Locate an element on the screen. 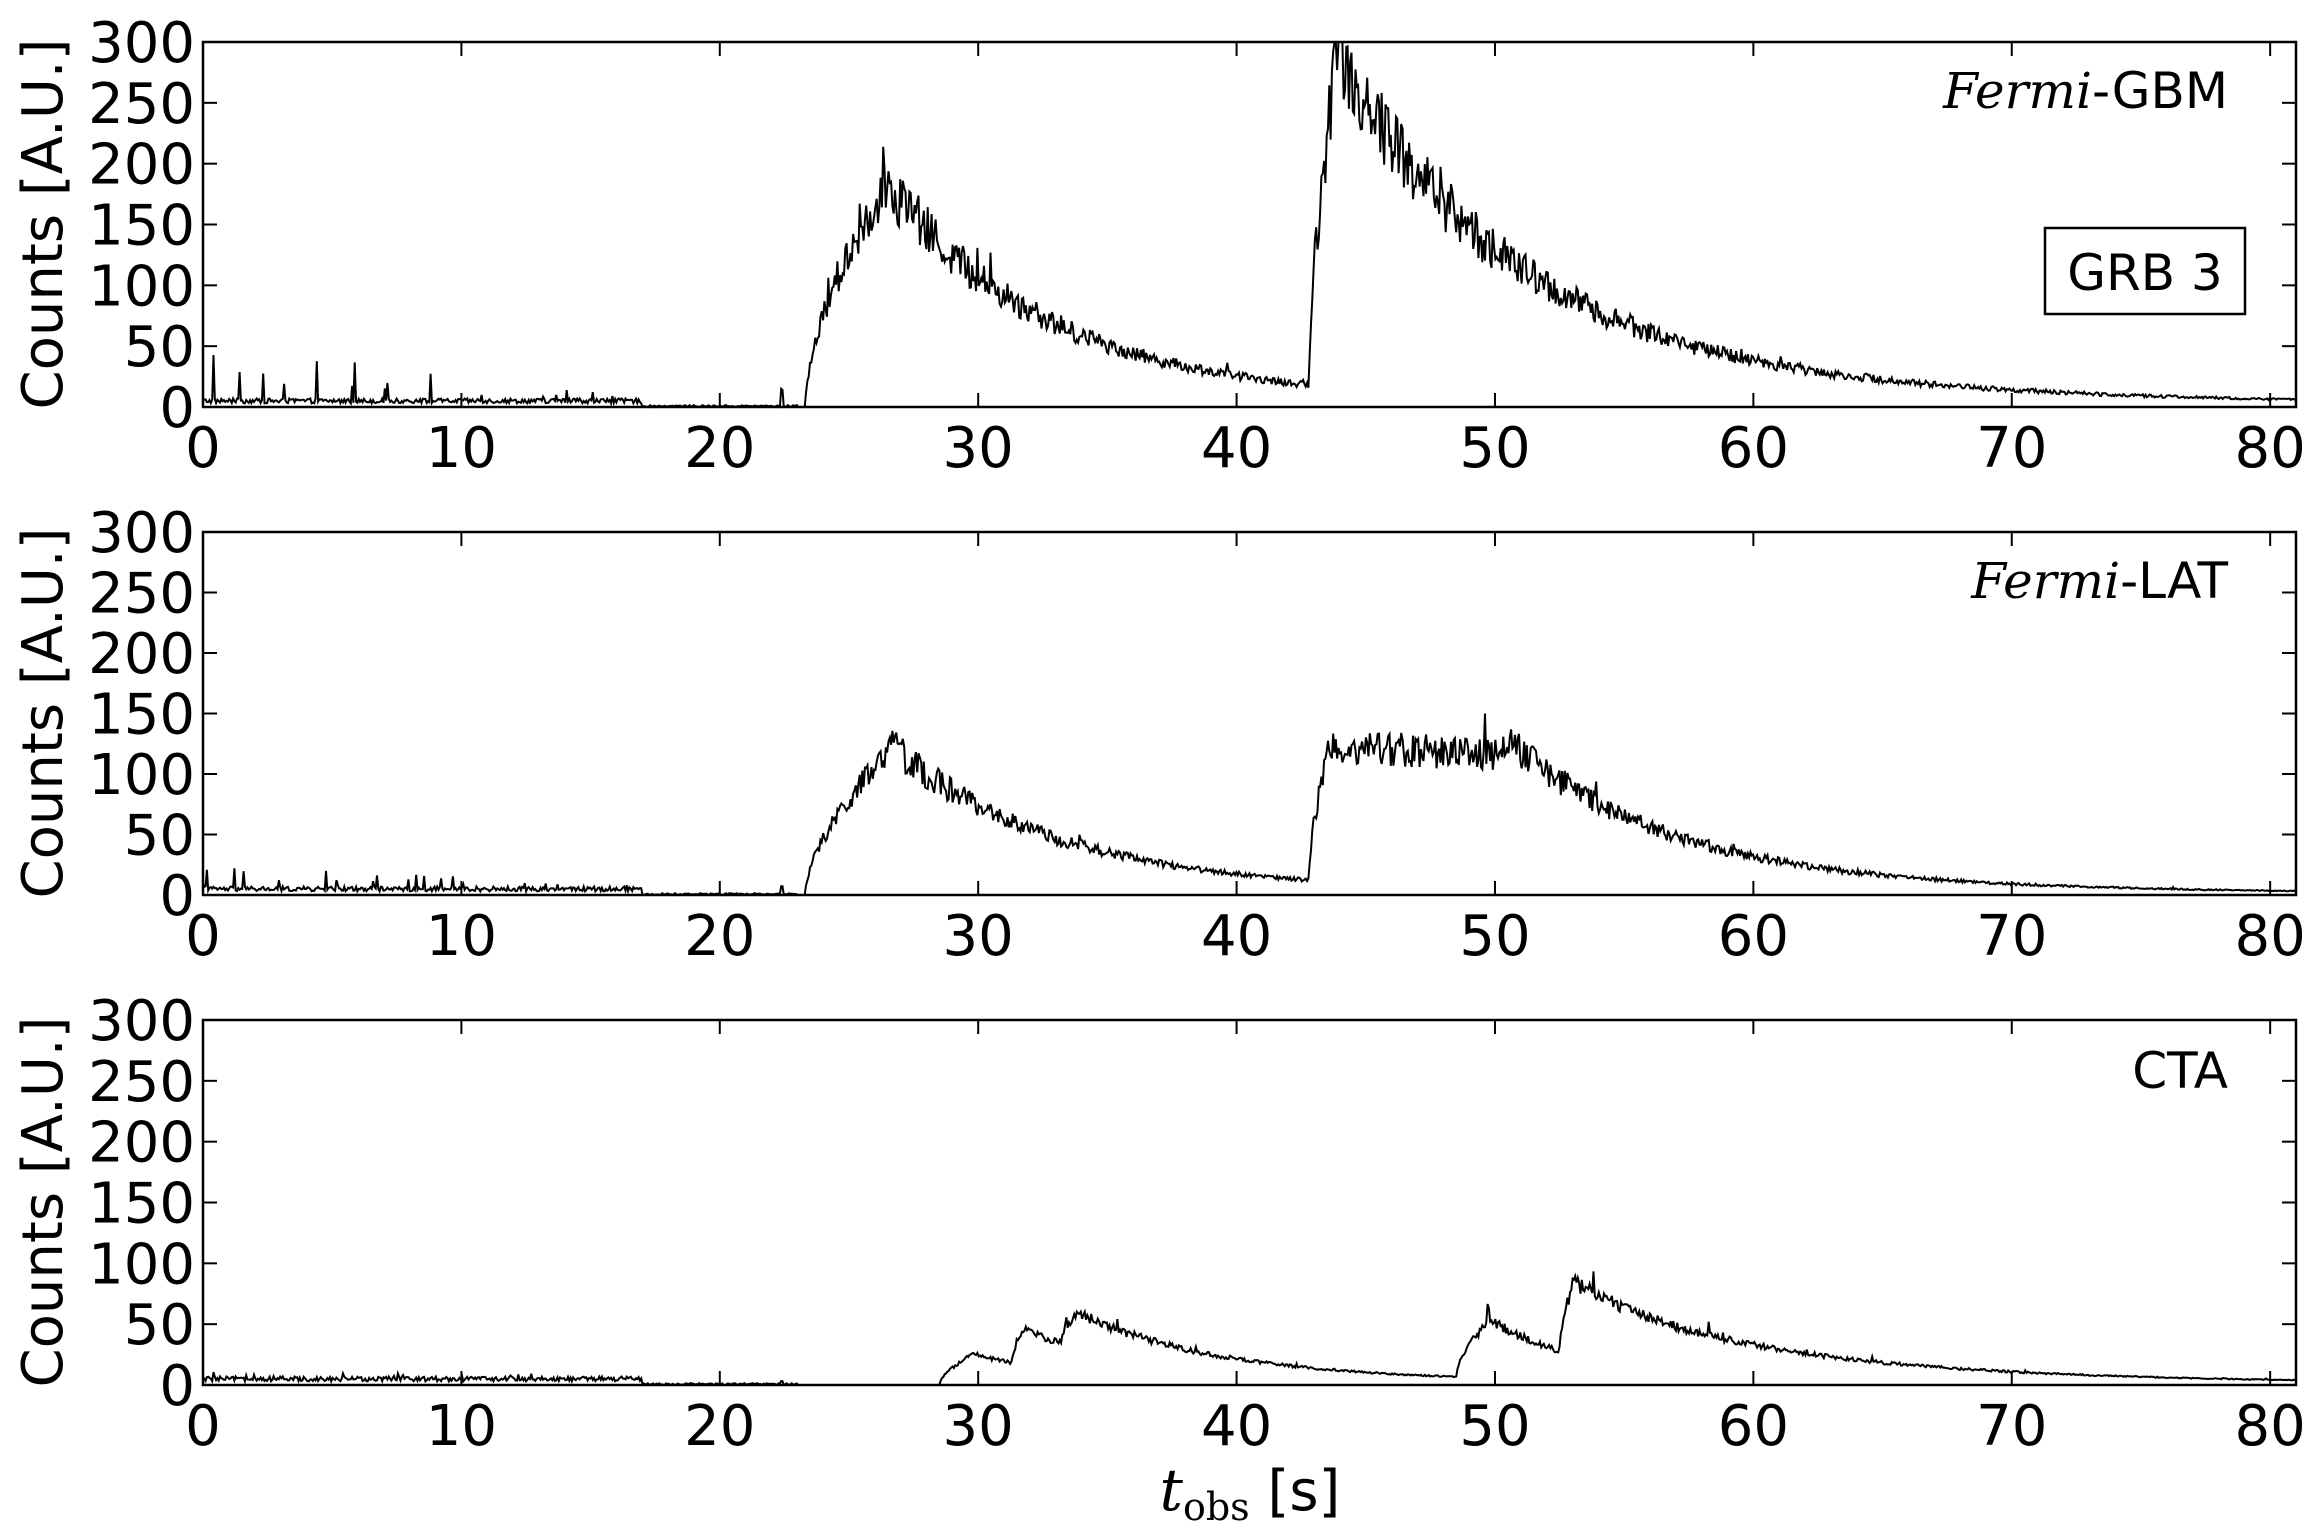 This screenshot has height=1533, width=2315. grb-label: GRB 3 is located at coordinates (2145, 273).